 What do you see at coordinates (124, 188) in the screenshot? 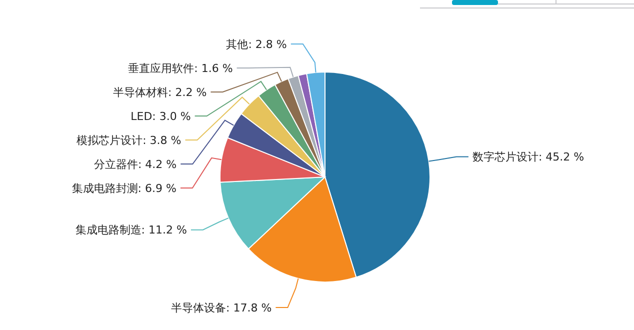
I see `slice-label: 集成电路封测: 6.9 %` at bounding box center [124, 188].